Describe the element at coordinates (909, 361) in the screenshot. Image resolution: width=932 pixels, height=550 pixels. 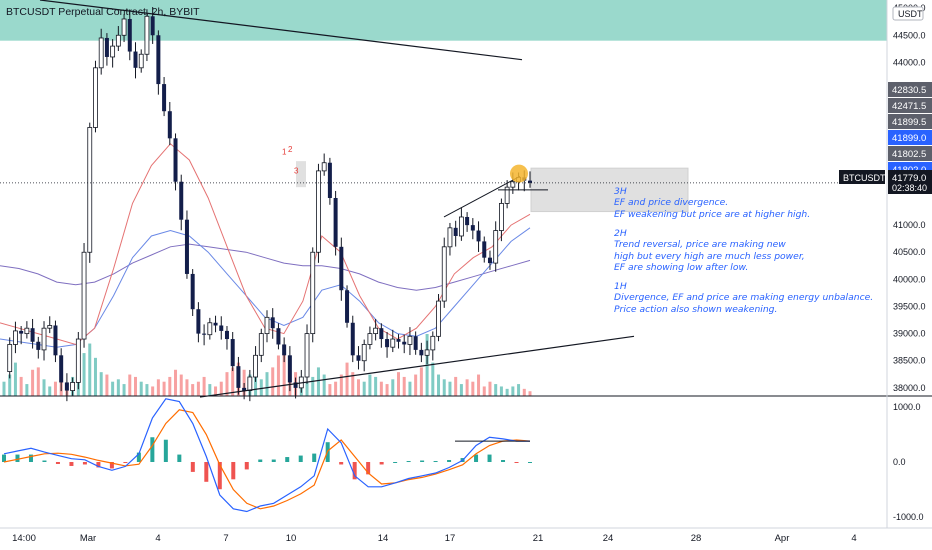
I see `price-tick-label: 38500.0` at that location.